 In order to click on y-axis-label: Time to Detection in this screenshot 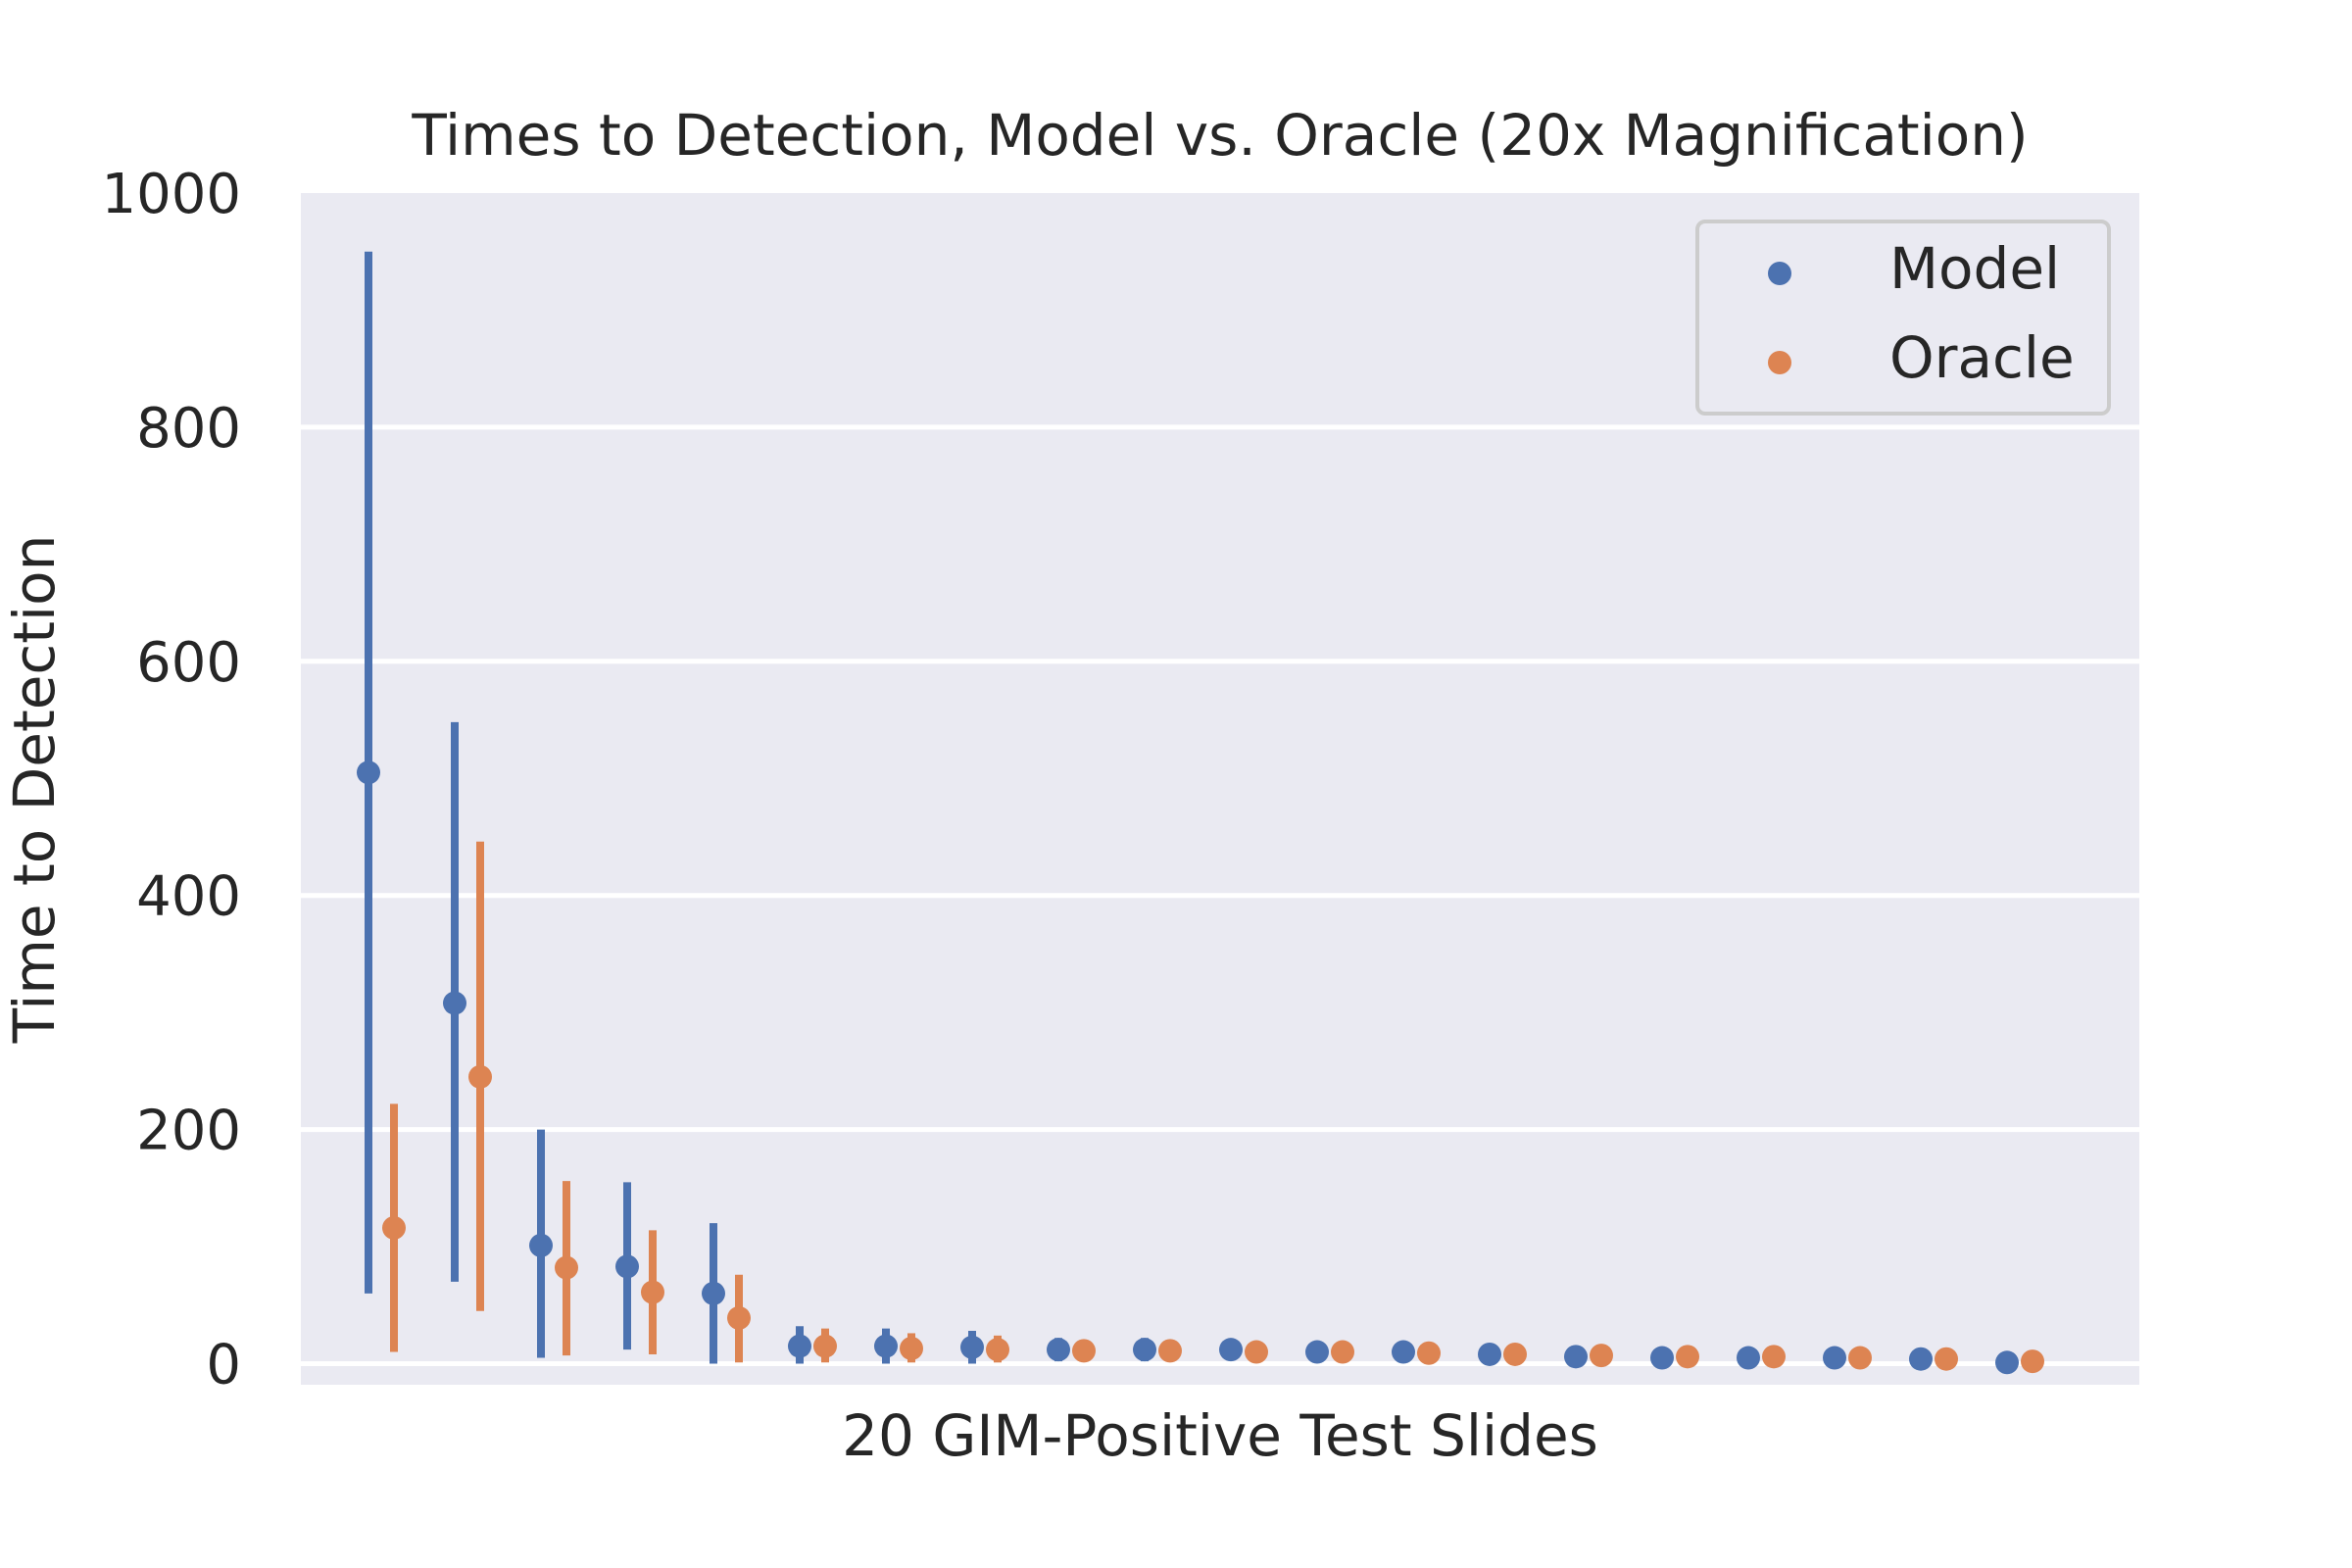, I will do `click(34, 790)`.